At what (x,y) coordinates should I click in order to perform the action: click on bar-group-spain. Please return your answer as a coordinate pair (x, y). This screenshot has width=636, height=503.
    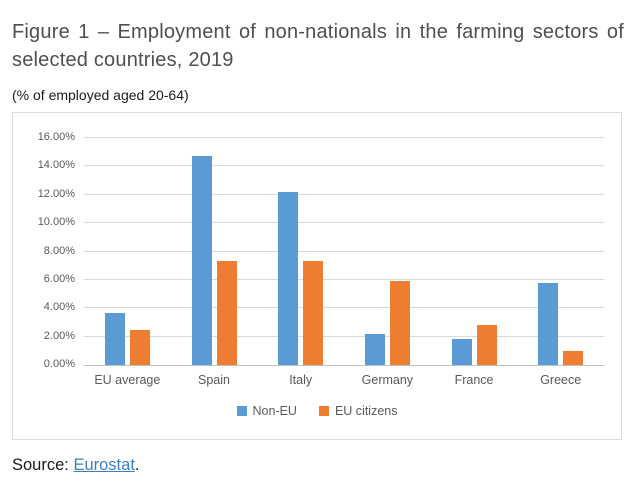
    Looking at the image, I should click on (214, 251).